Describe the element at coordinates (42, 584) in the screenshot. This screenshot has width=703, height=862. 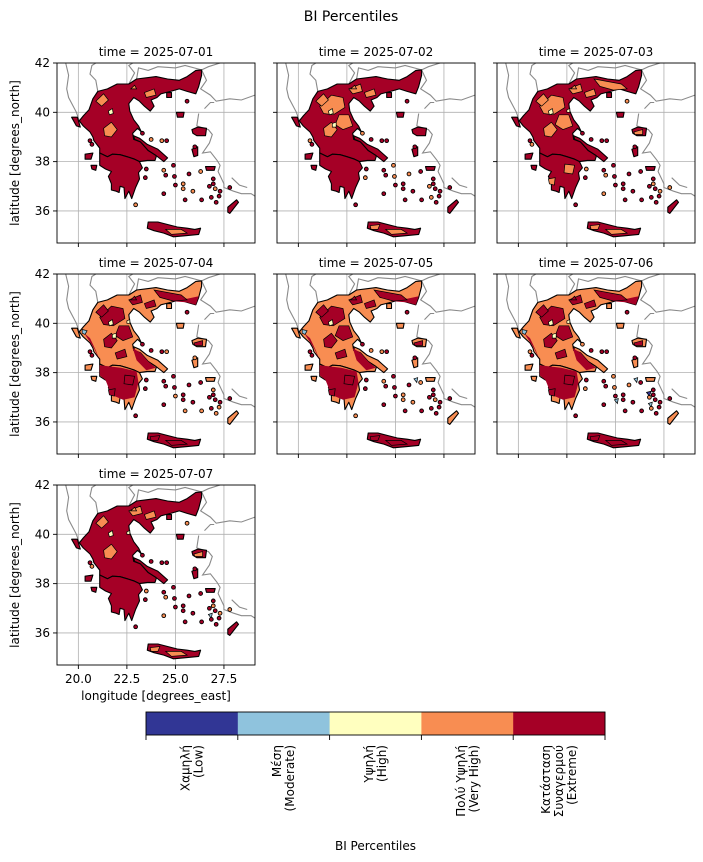
I see `y-tick-label: 38` at that location.